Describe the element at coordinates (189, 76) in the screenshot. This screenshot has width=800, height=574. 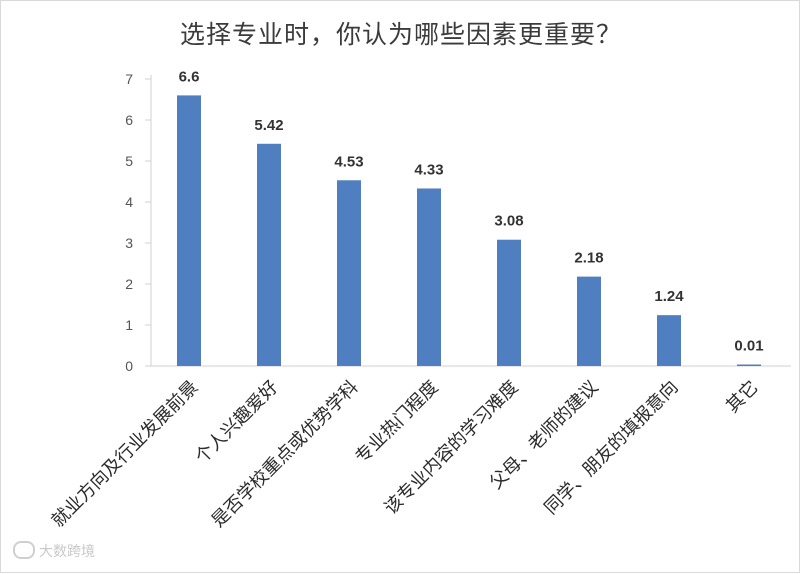
I see `data-label: 6.6` at that location.